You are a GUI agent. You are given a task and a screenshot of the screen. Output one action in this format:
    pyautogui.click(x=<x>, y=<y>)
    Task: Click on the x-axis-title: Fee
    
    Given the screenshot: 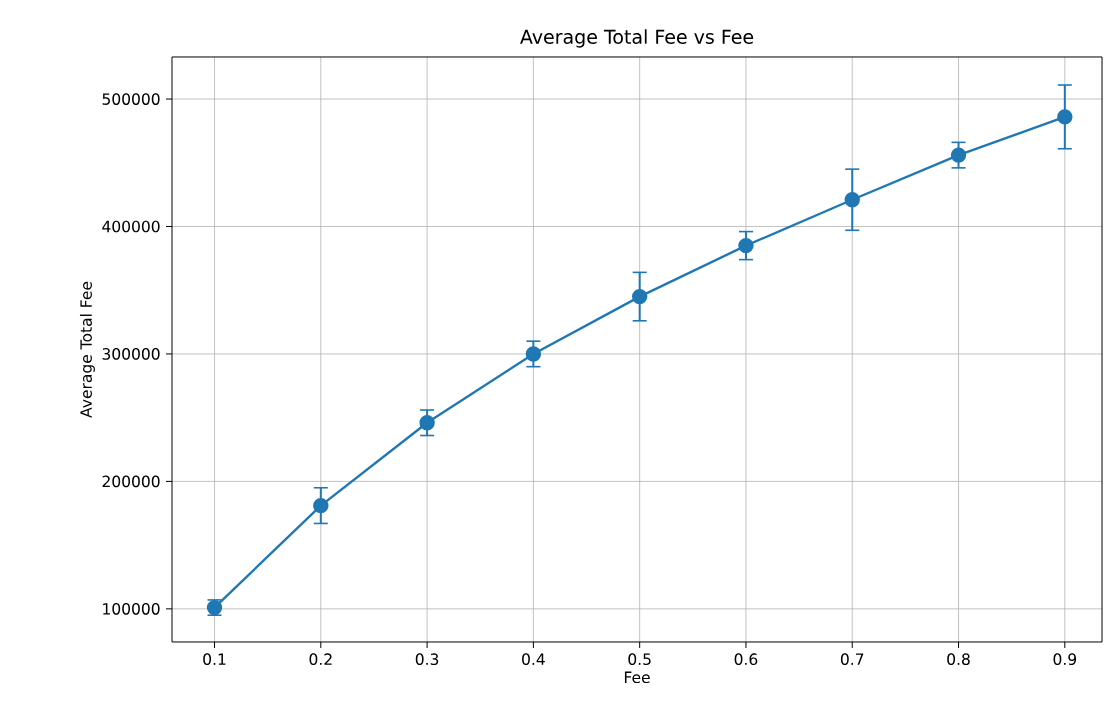 What is the action you would take?
    pyautogui.click(x=637, y=677)
    